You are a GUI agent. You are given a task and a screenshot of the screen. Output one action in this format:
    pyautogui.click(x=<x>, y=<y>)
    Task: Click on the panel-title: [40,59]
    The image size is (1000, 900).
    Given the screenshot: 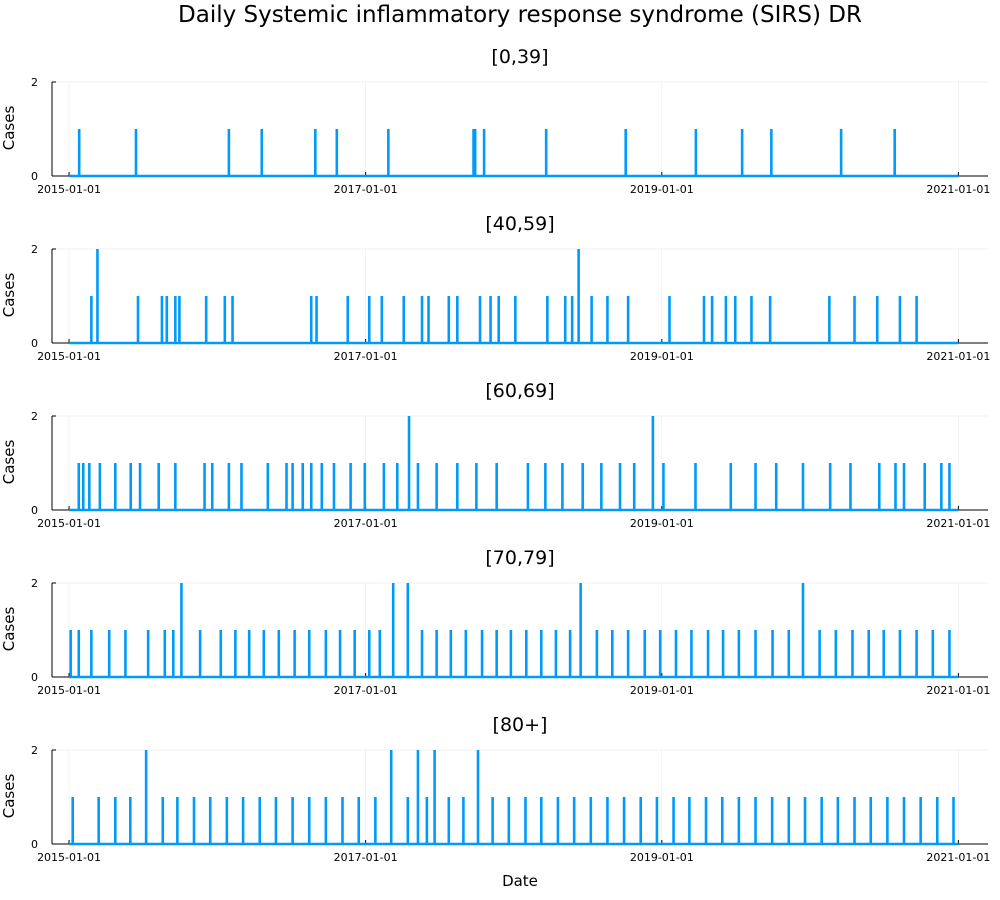 What is the action you would take?
    pyautogui.click(x=519, y=224)
    